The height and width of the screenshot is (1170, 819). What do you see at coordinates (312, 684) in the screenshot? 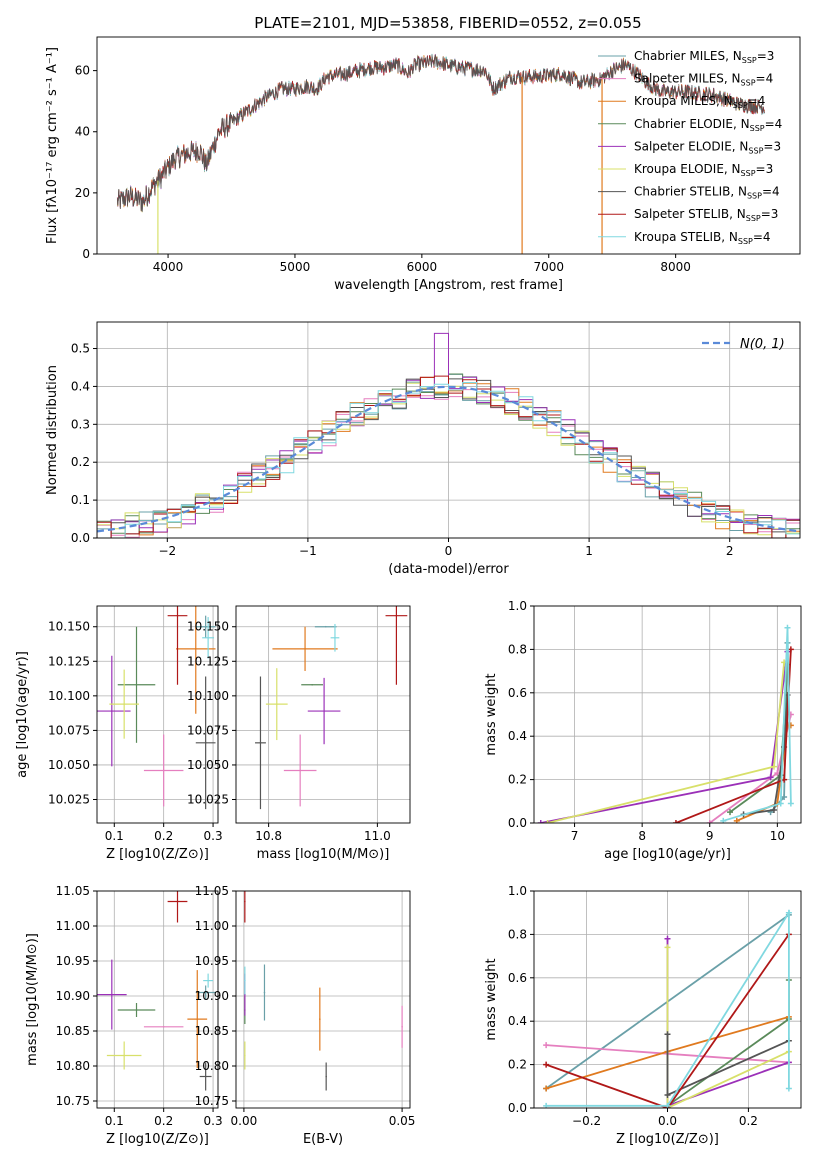
I see `point-chabrier_elodie` at bounding box center [312, 684].